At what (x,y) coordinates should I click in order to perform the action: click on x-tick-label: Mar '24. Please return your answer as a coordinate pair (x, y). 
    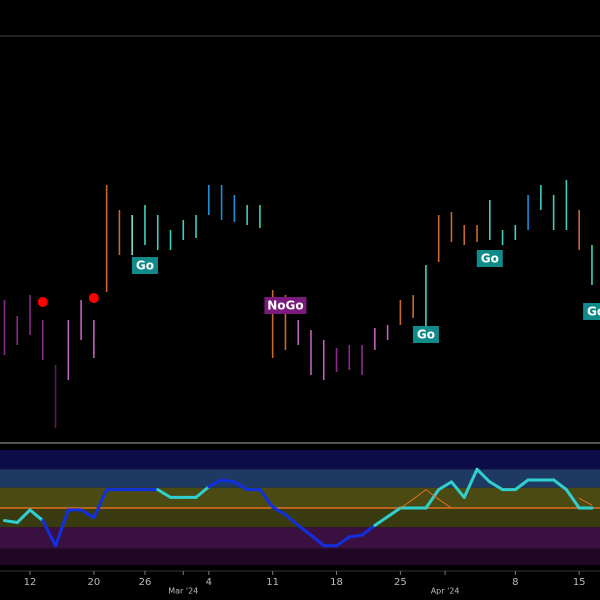
    Looking at the image, I should click on (183, 591).